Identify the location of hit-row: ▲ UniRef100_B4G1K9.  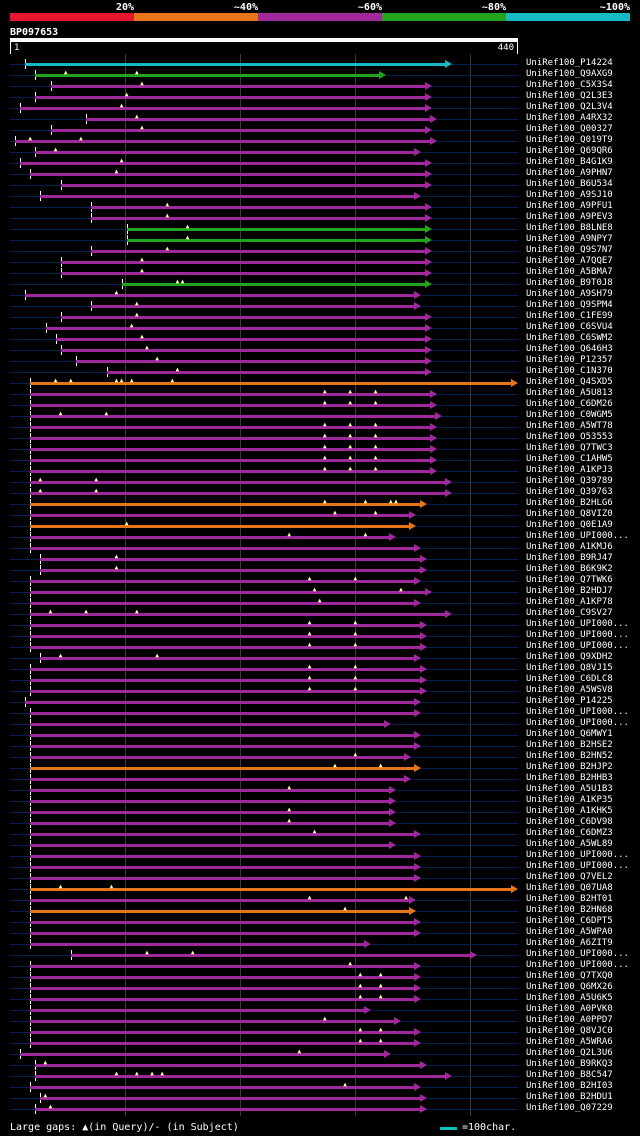
(320, 163).